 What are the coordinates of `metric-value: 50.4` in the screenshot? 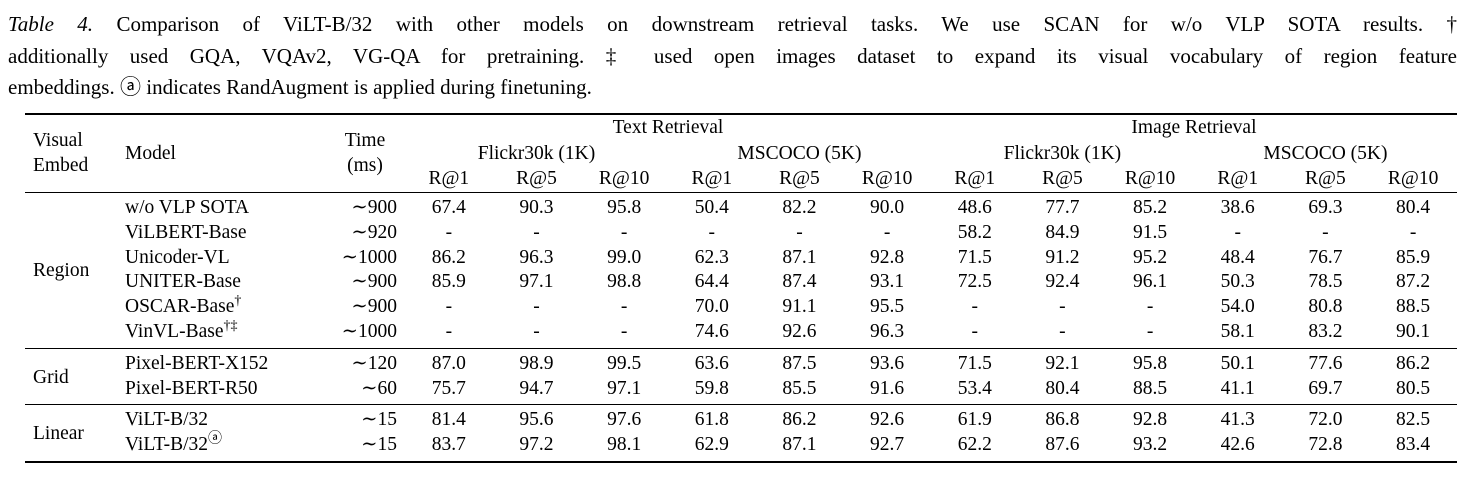 It's located at (711, 207).